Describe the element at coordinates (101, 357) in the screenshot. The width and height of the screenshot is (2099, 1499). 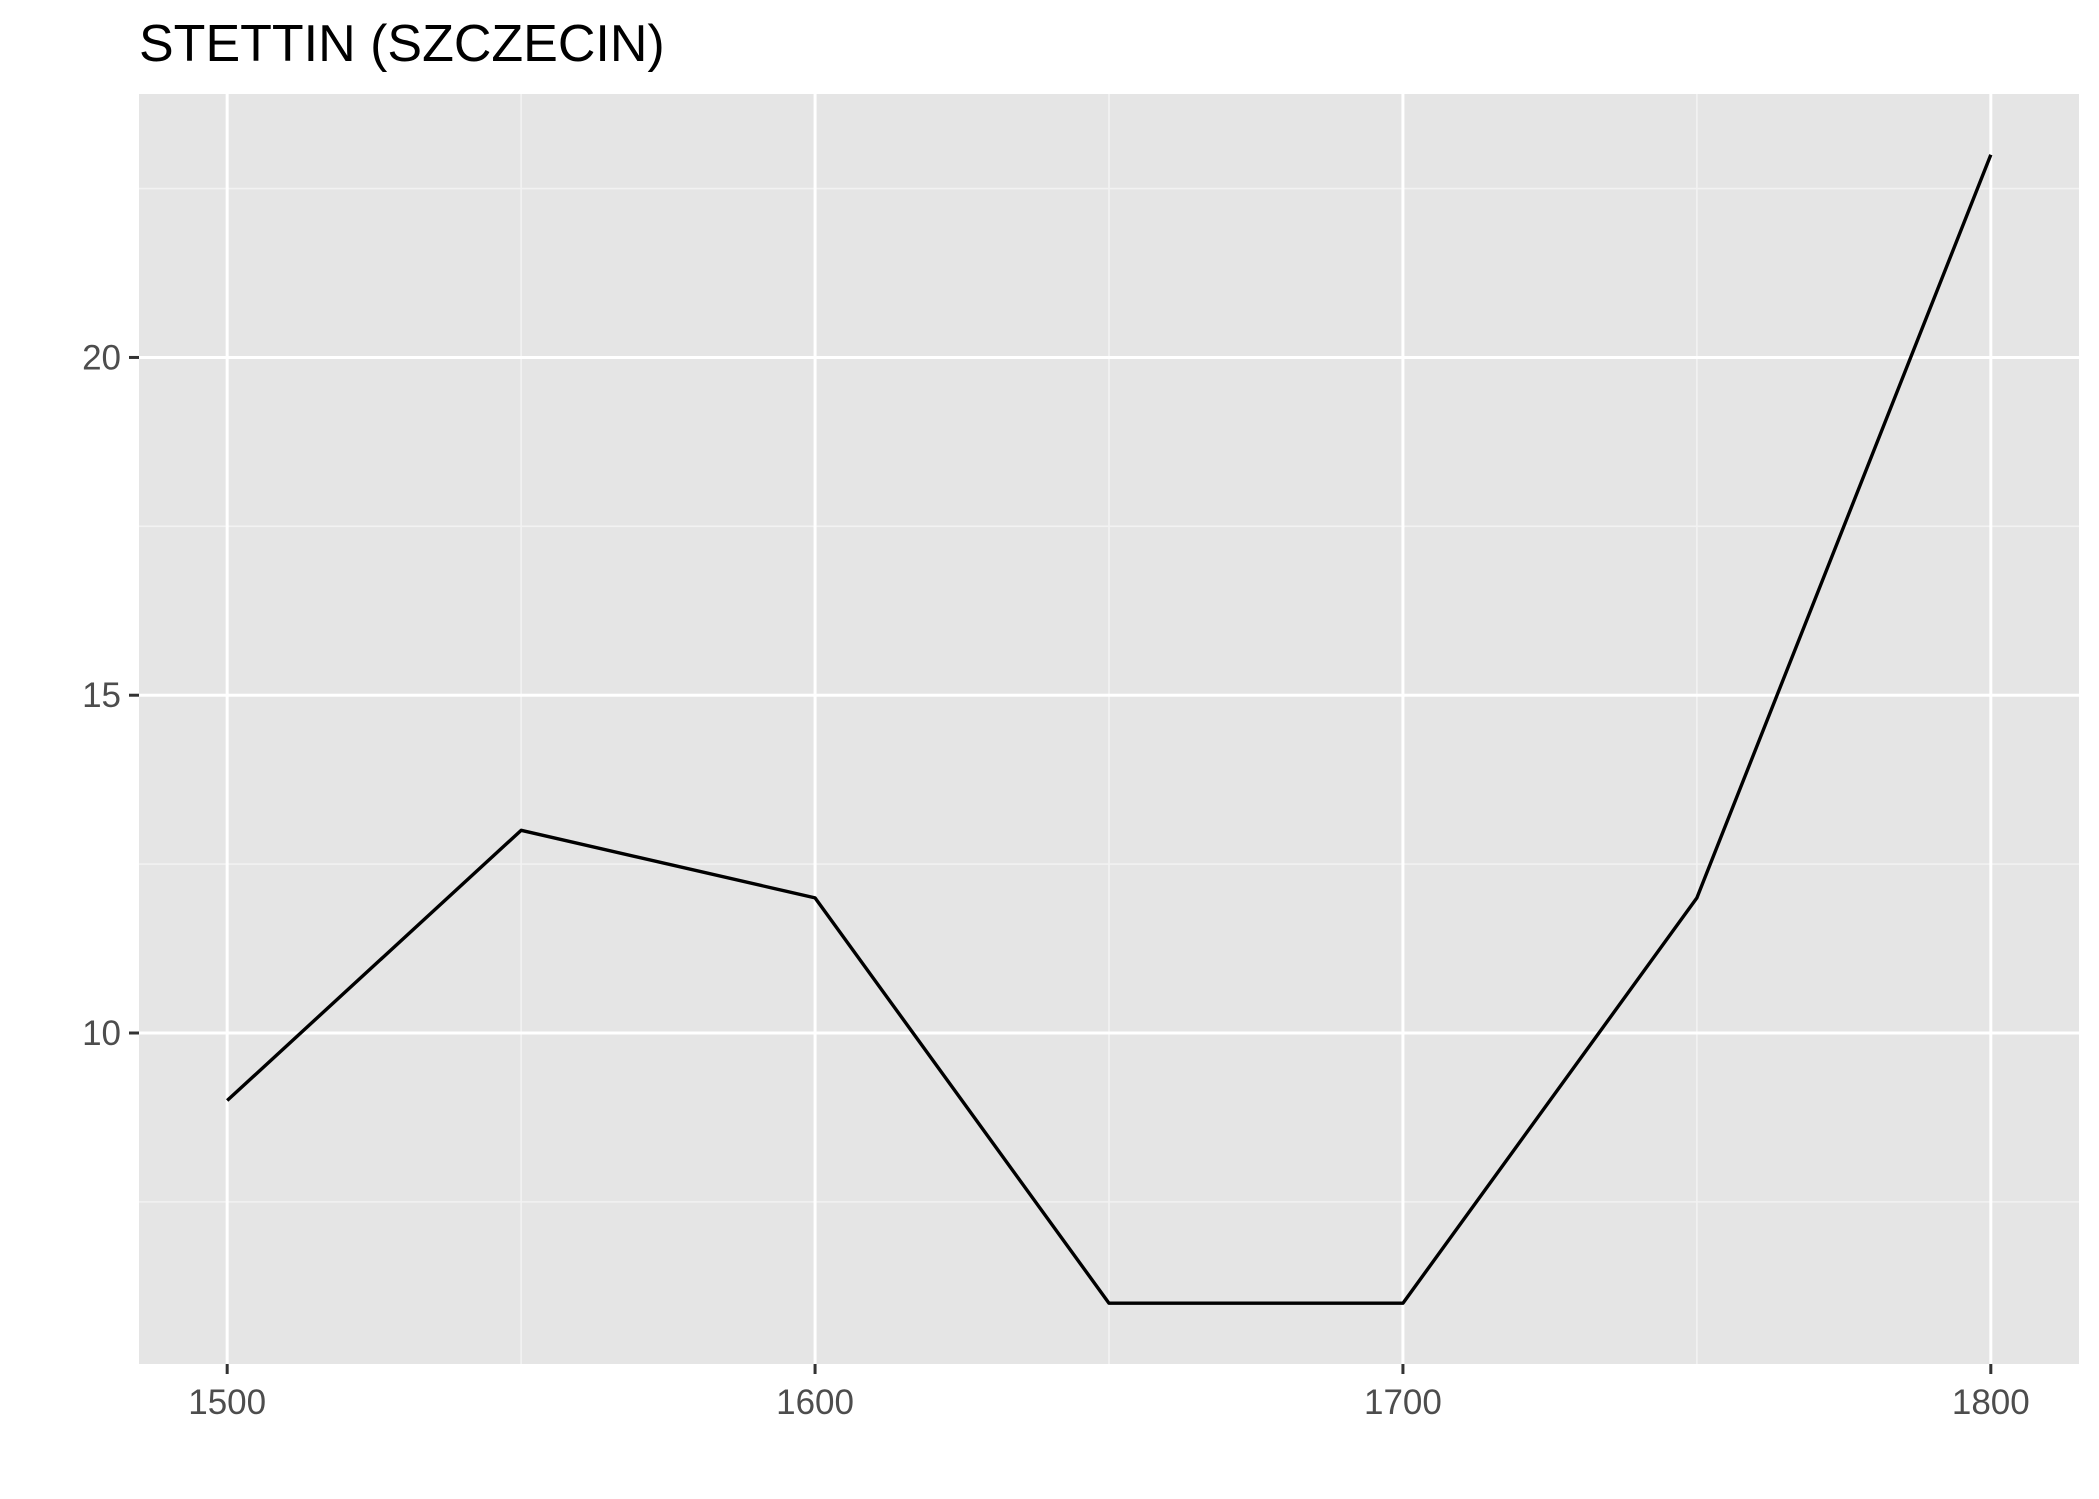
I see `y-tick-label: 20` at that location.